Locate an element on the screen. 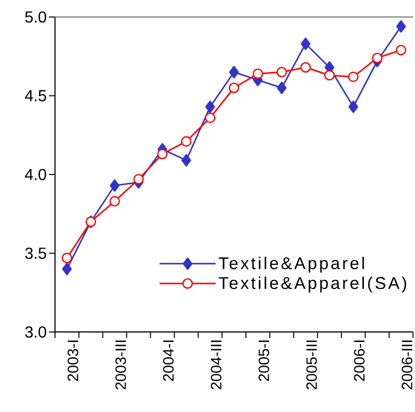 This screenshot has height=412, width=415. x-tick-label: 2005-I is located at coordinates (264, 360).